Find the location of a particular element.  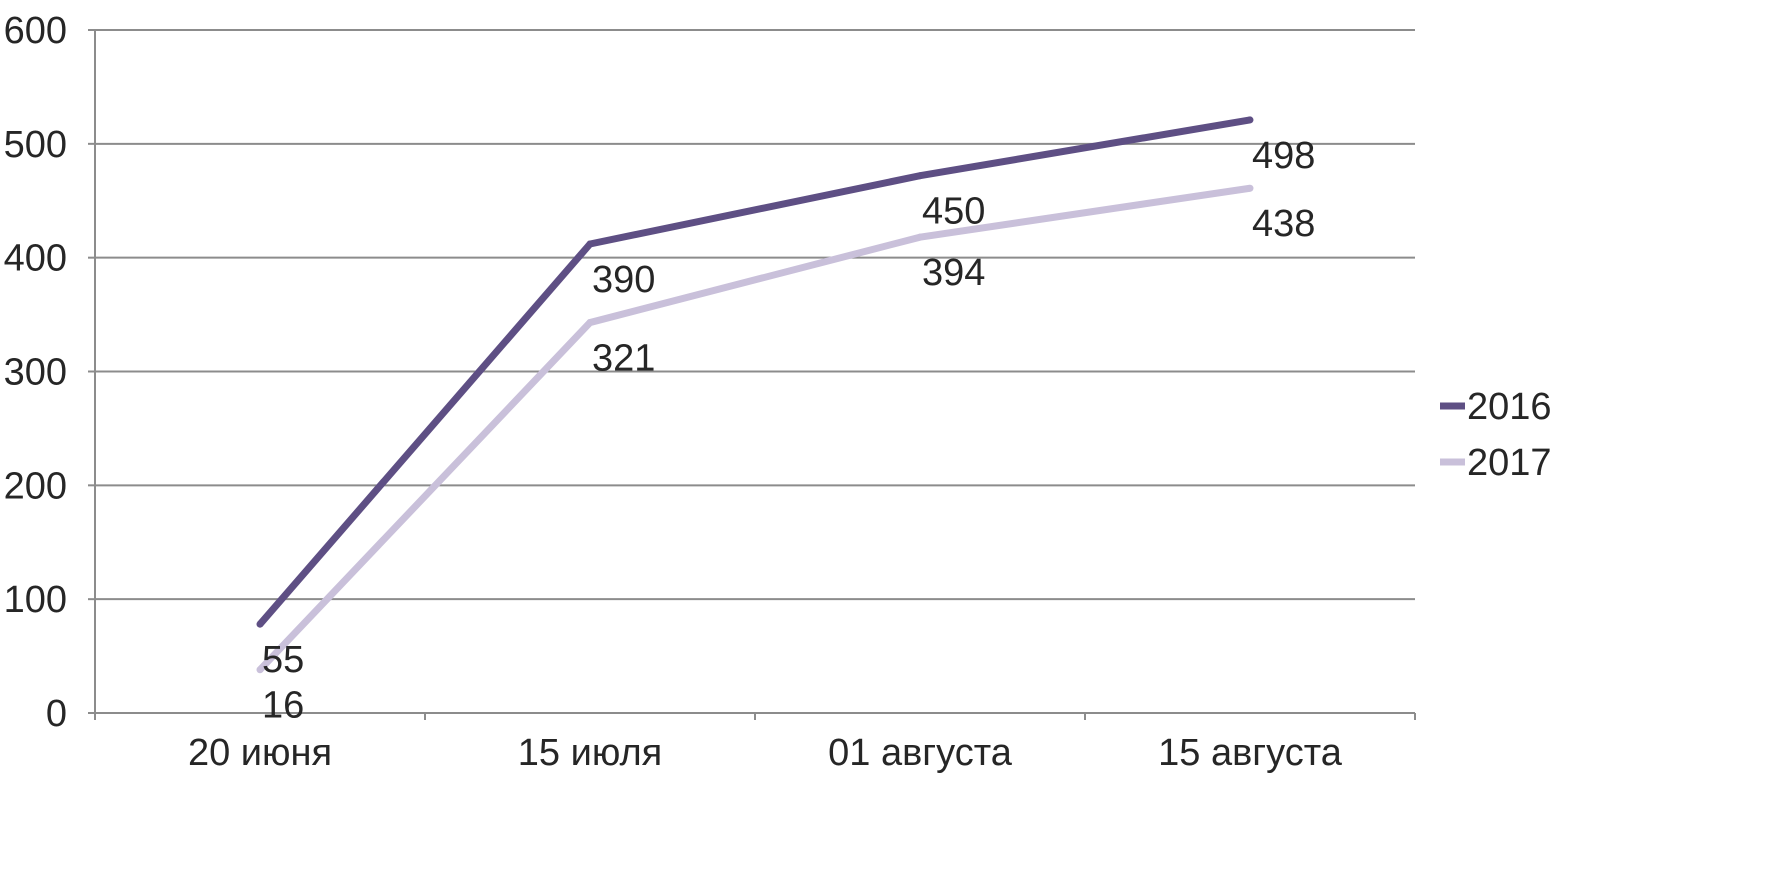

data-label-2017: 394 is located at coordinates (953, 273).